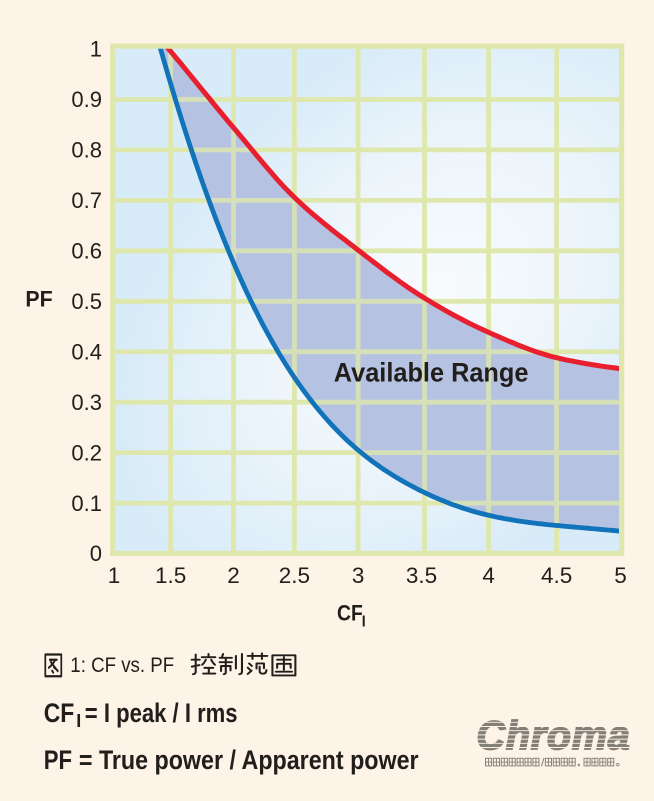 Image resolution: width=654 pixels, height=801 pixels. What do you see at coordinates (86, 452) in the screenshot?
I see `svg-text: 0.2` at bounding box center [86, 452].